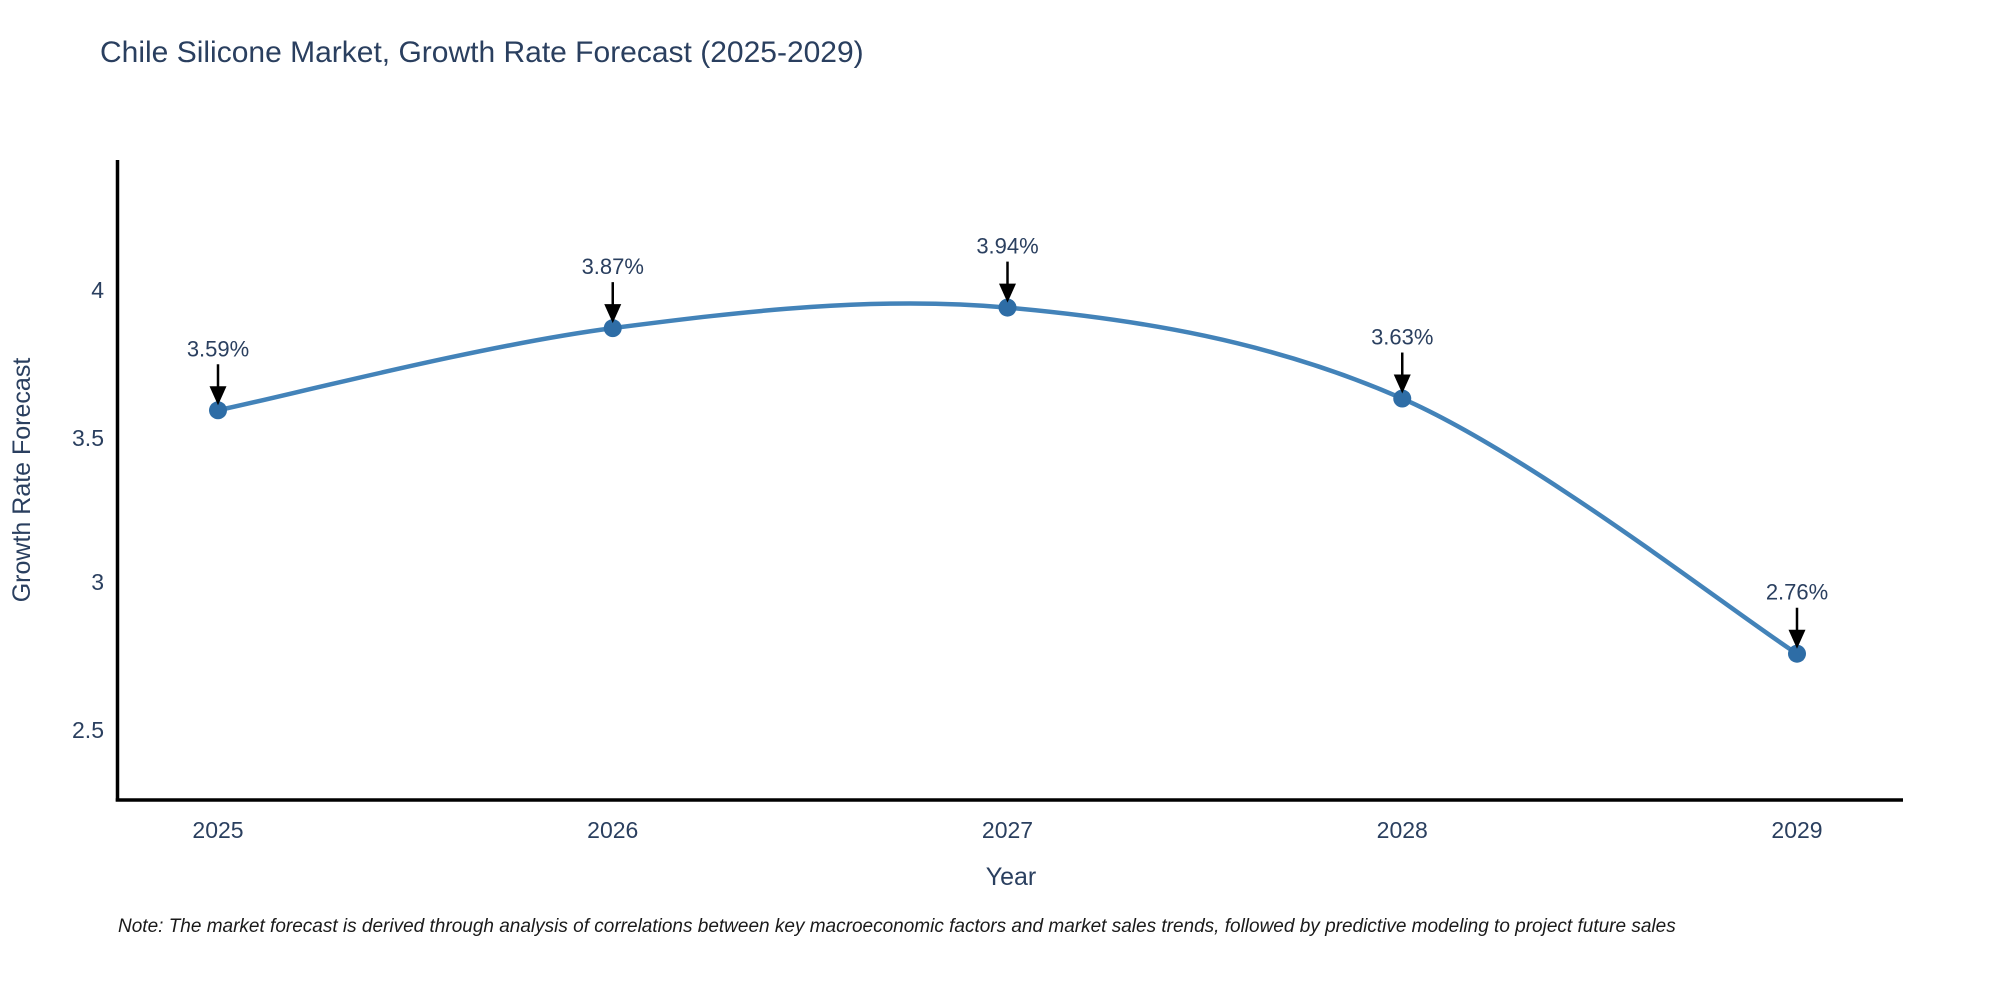 The image size is (2000, 1000). I want to click on annotation-2025: 3.59%, so click(218, 371).